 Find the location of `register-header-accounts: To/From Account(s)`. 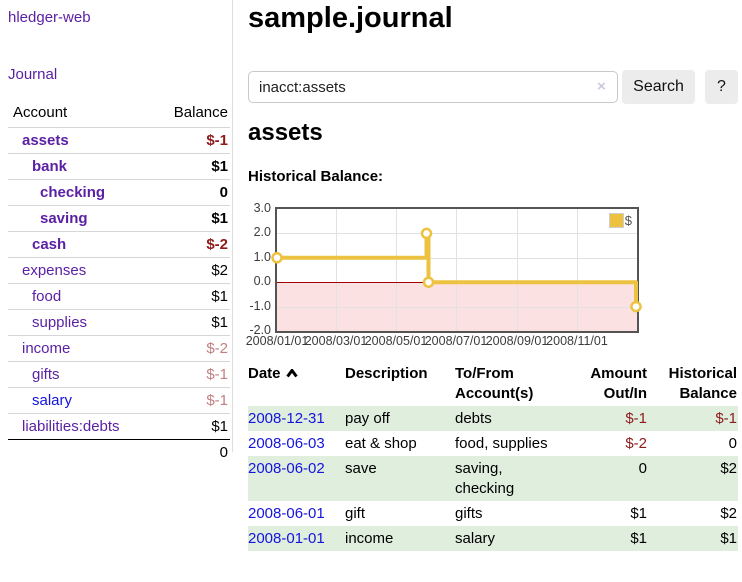

register-header-accounts: To/From Account(s) is located at coordinates (494, 383).